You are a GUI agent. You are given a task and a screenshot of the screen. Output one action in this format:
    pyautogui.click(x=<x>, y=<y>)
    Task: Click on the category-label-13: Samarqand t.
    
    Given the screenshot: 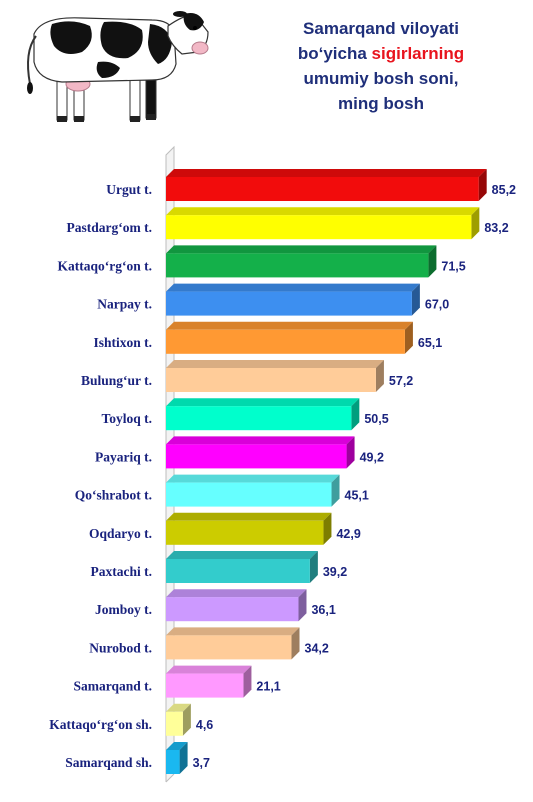 What is the action you would take?
    pyautogui.click(x=112, y=686)
    